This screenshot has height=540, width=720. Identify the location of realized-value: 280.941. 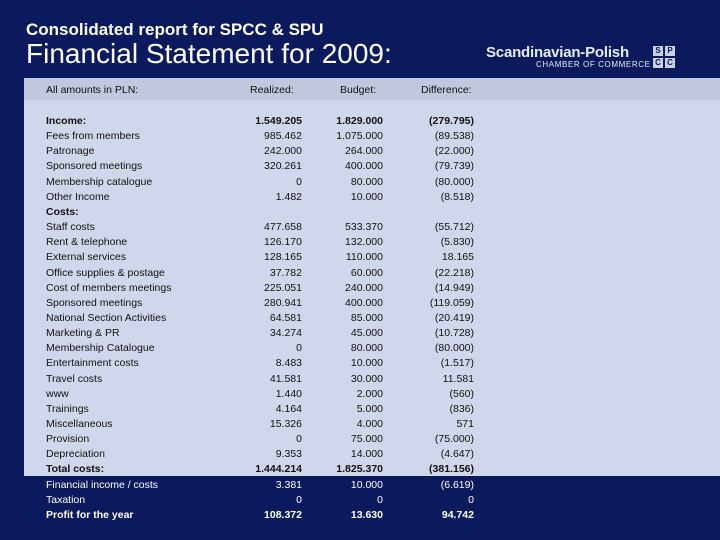
(283, 302).